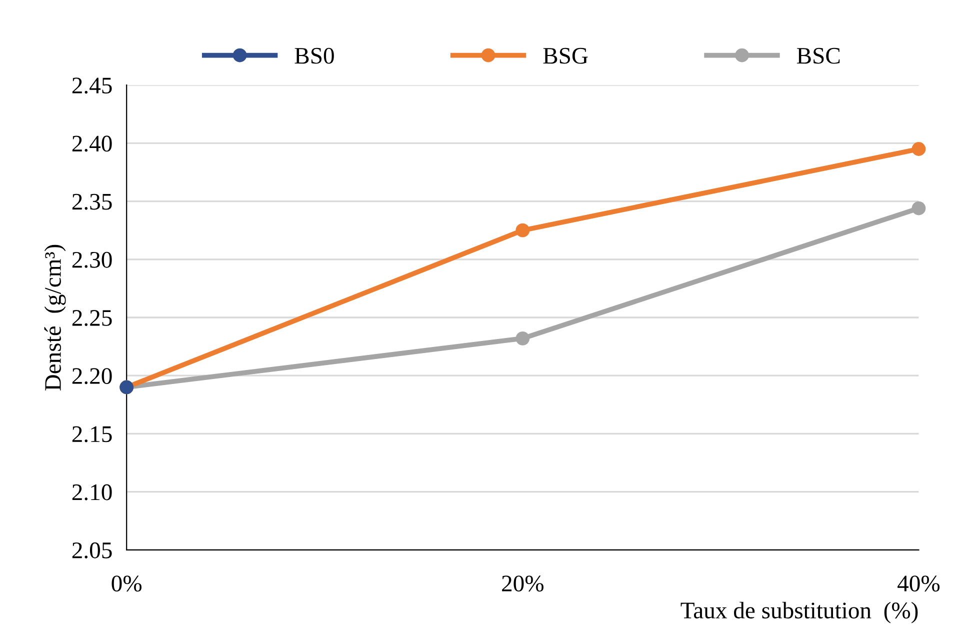  Describe the element at coordinates (818, 56) in the screenshot. I see `legend-label: BSC` at that location.